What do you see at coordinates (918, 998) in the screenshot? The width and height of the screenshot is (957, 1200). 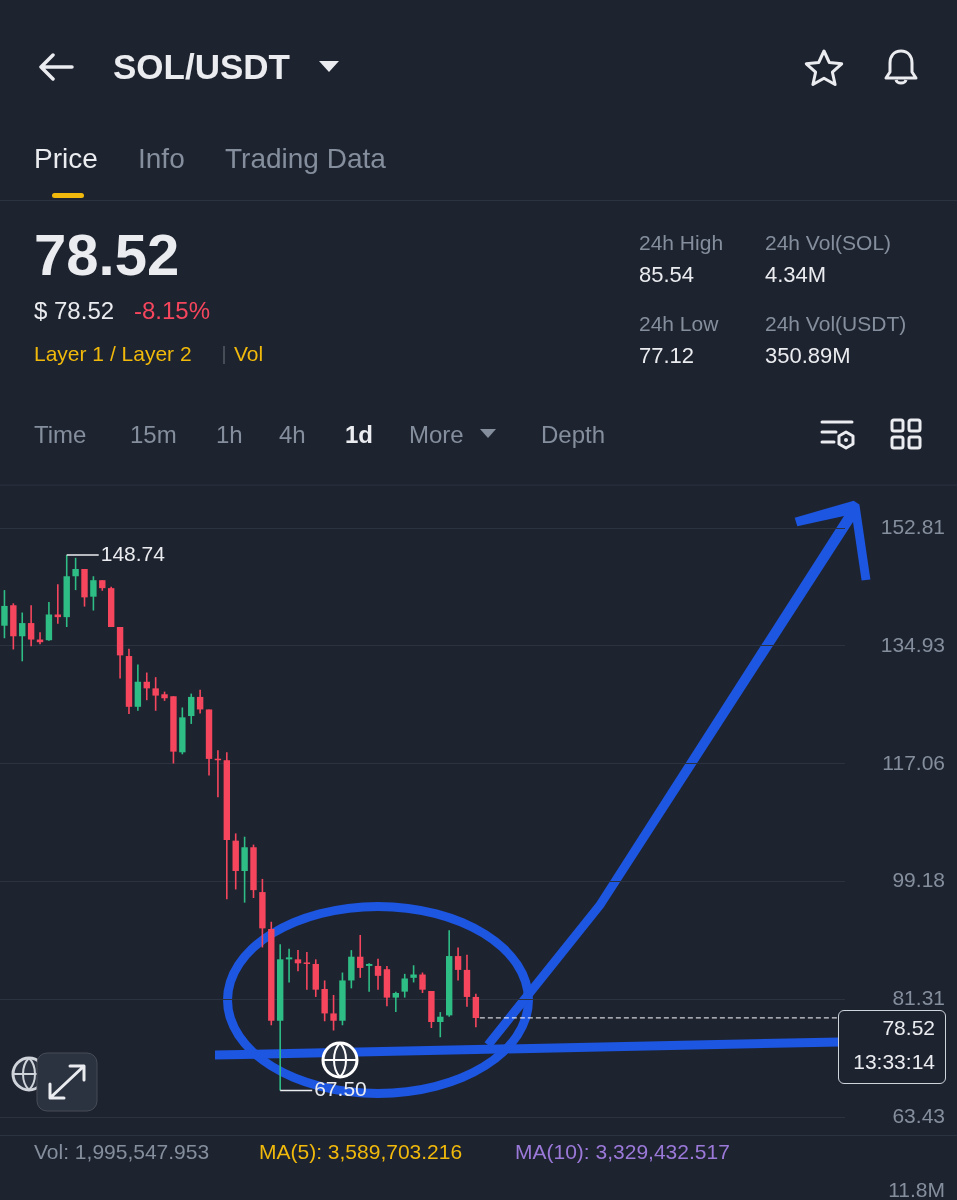 I see `y-tick-label: 81.31` at bounding box center [918, 998].